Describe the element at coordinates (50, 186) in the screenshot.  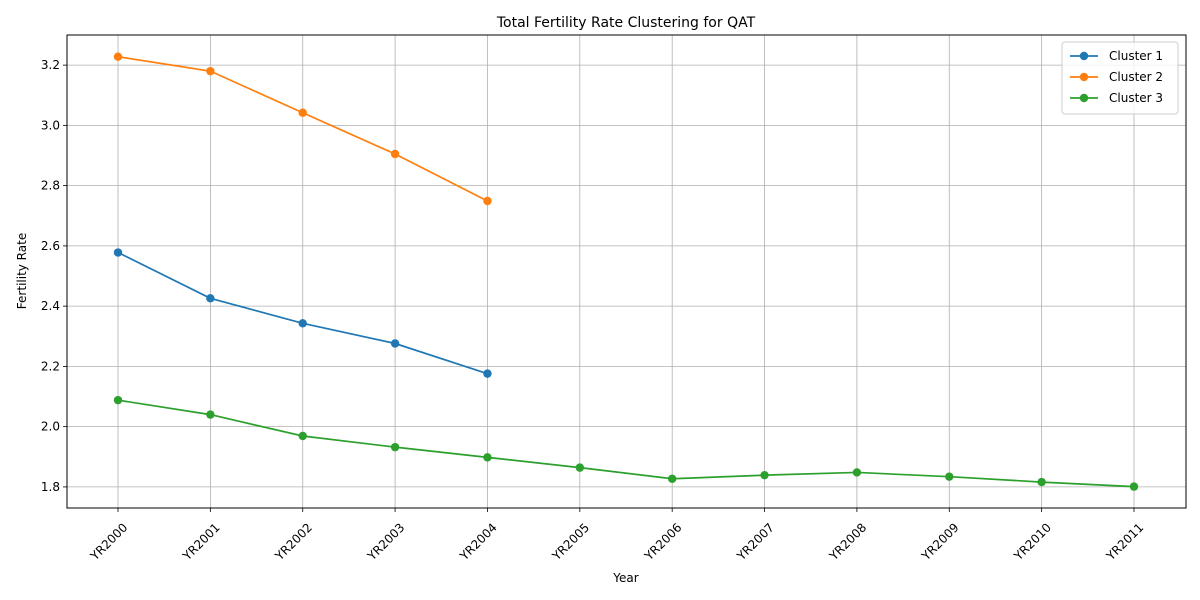
I see `y-tick-label: 2.8` at that location.